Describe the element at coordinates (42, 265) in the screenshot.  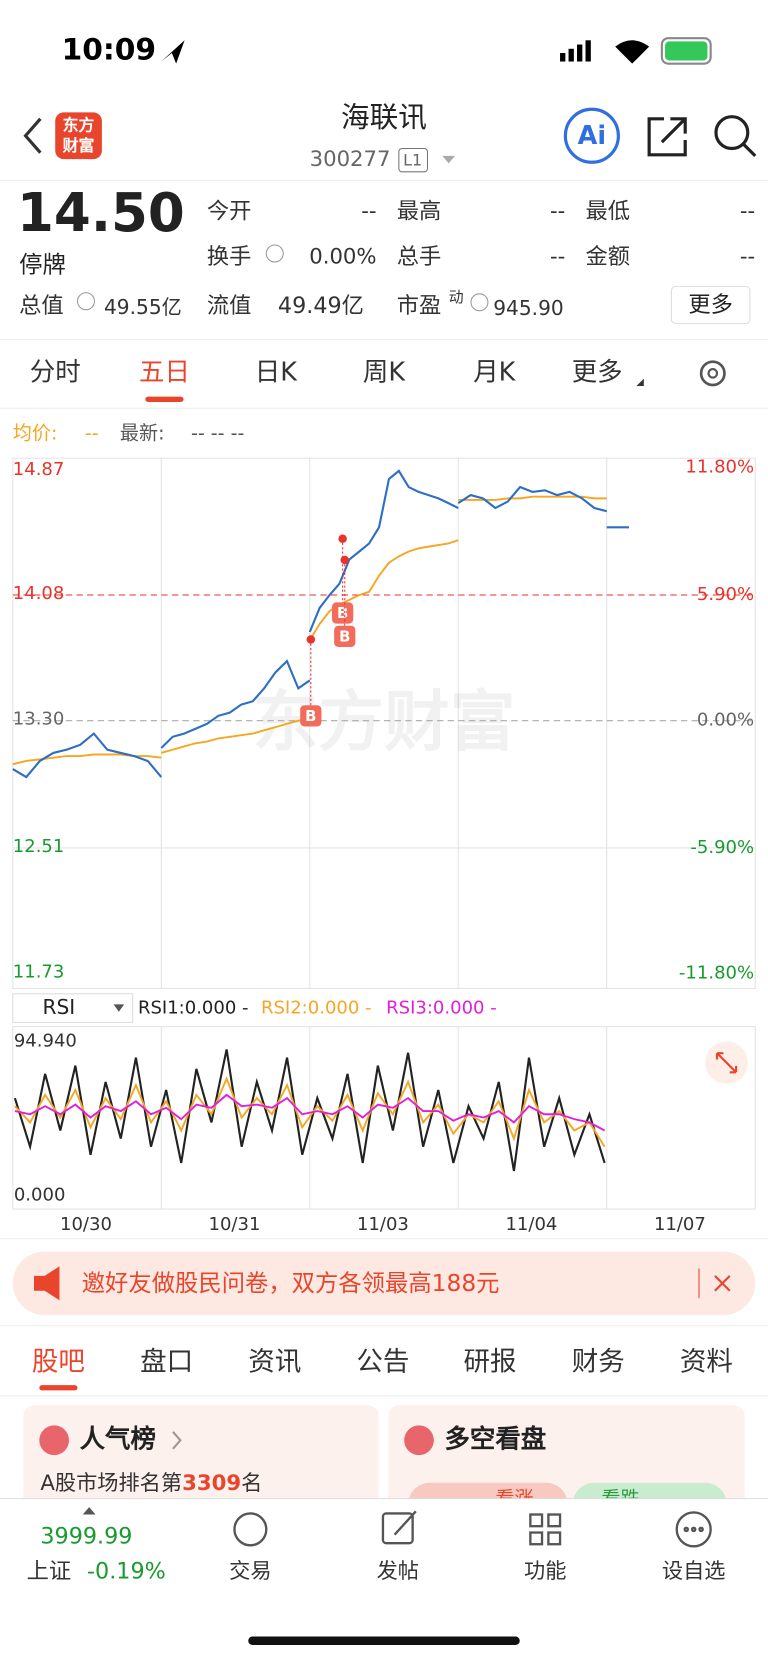
I see `status: 停牌` at that location.